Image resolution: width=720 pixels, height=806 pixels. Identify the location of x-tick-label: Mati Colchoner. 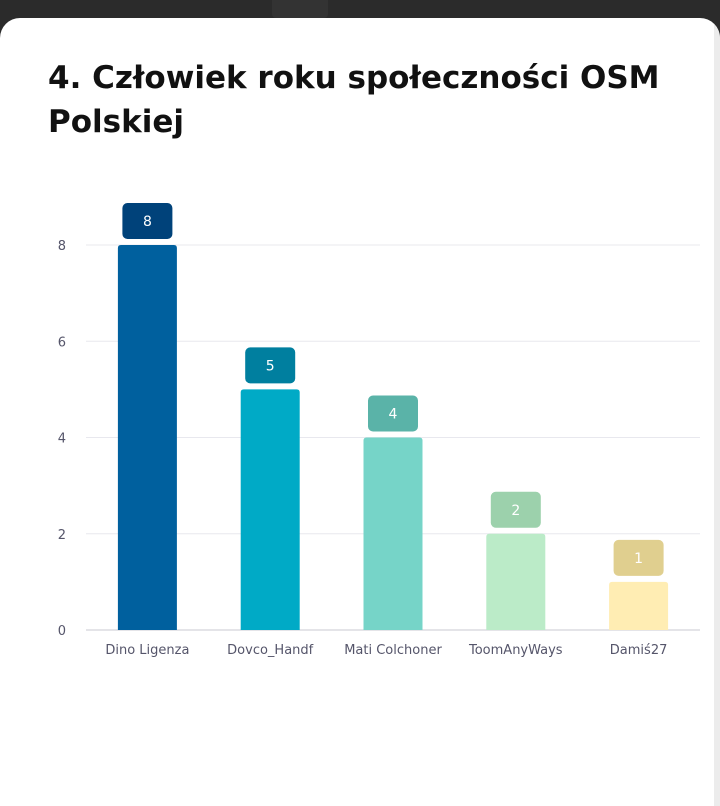
(393, 650).